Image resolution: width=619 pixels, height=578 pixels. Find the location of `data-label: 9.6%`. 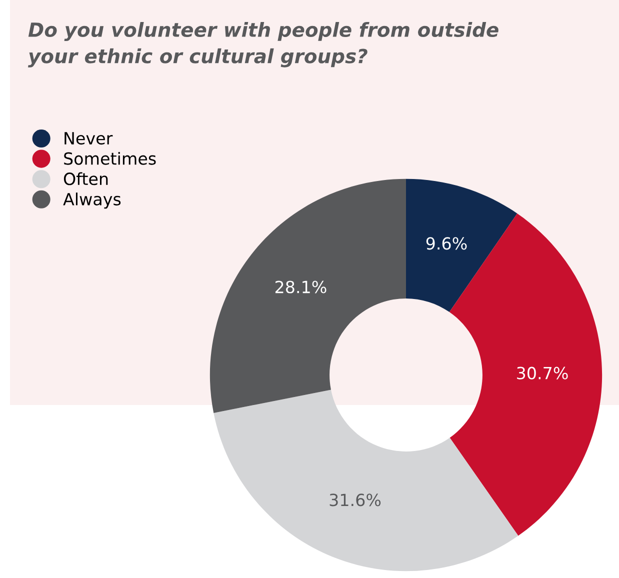

data-label: 9.6% is located at coordinates (446, 243).